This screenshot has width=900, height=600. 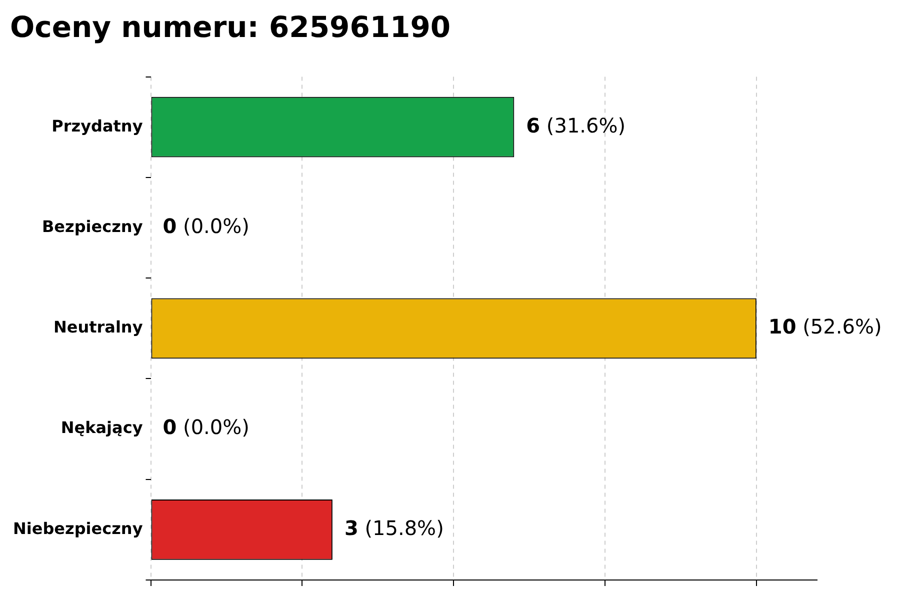 I want to click on data-label: 6 (31.6%), so click(x=576, y=125).